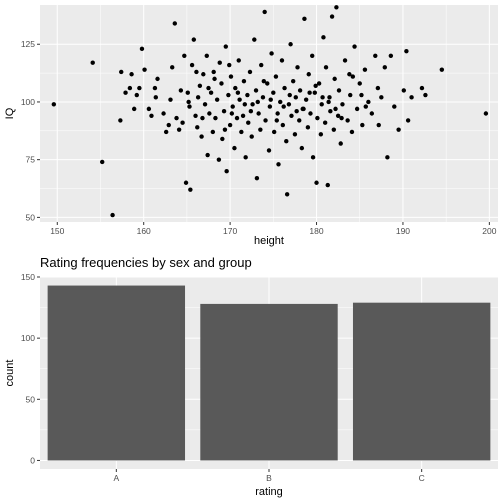 The width and height of the screenshot is (504, 504). I want to click on scatter-x-tick-label: 150, so click(57, 231).